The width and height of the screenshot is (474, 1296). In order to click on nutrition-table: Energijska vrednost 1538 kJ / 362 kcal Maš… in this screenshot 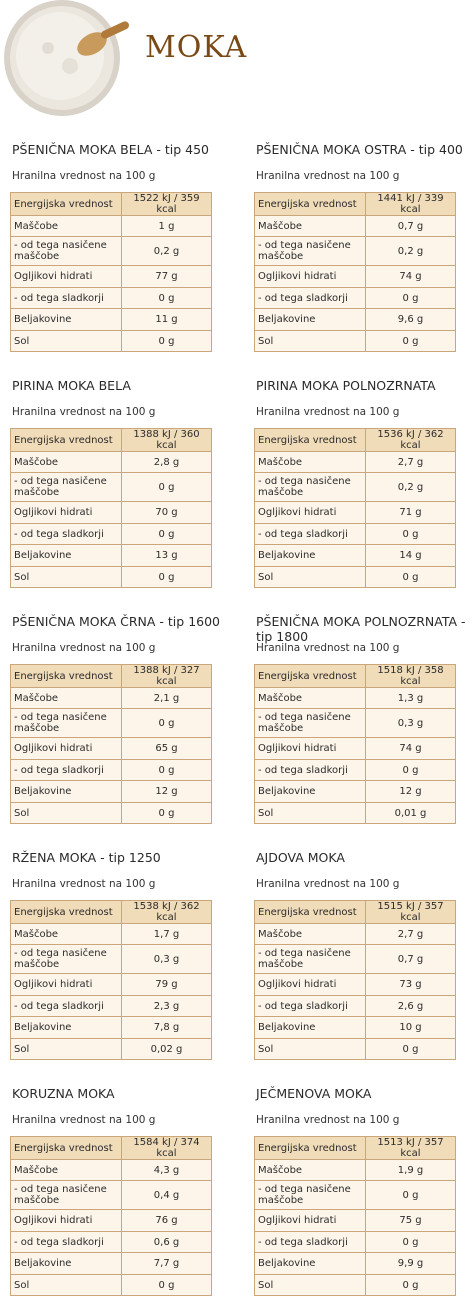, I will do `click(111, 980)`.